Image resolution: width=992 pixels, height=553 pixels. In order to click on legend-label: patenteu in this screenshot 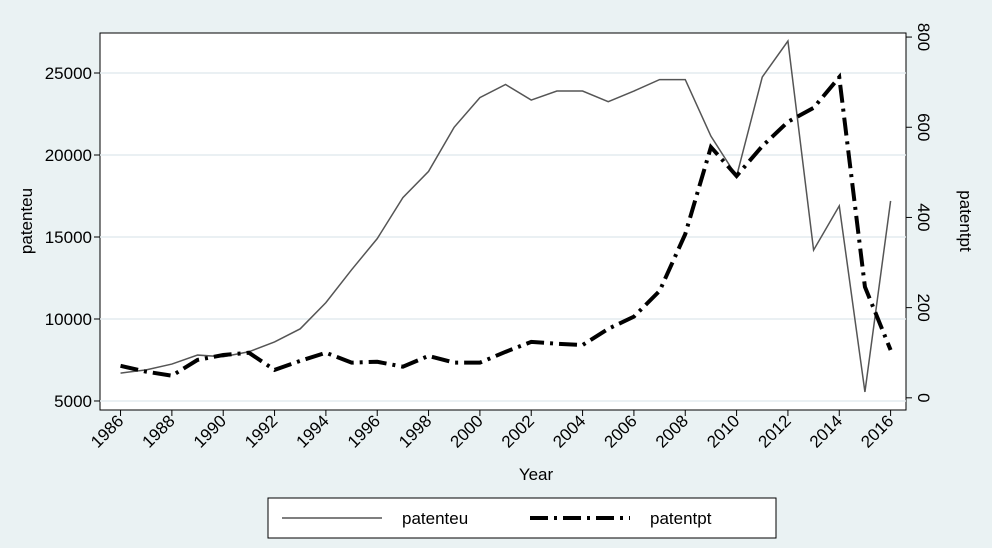, I will do `click(435, 518)`.